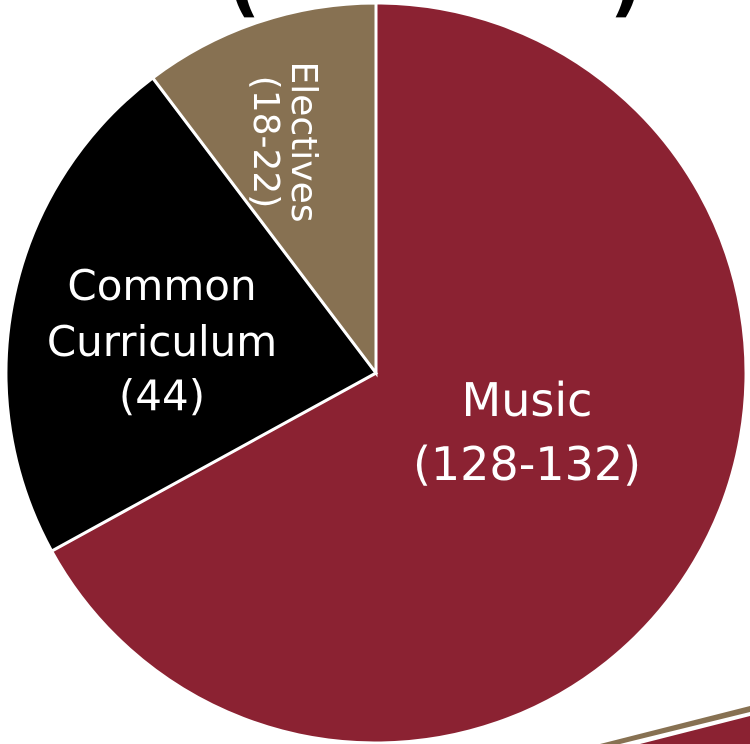 The width and height of the screenshot is (750, 744). Describe the element at coordinates (303, 141) in the screenshot. I see `electives-name-label: Electives` at that location.